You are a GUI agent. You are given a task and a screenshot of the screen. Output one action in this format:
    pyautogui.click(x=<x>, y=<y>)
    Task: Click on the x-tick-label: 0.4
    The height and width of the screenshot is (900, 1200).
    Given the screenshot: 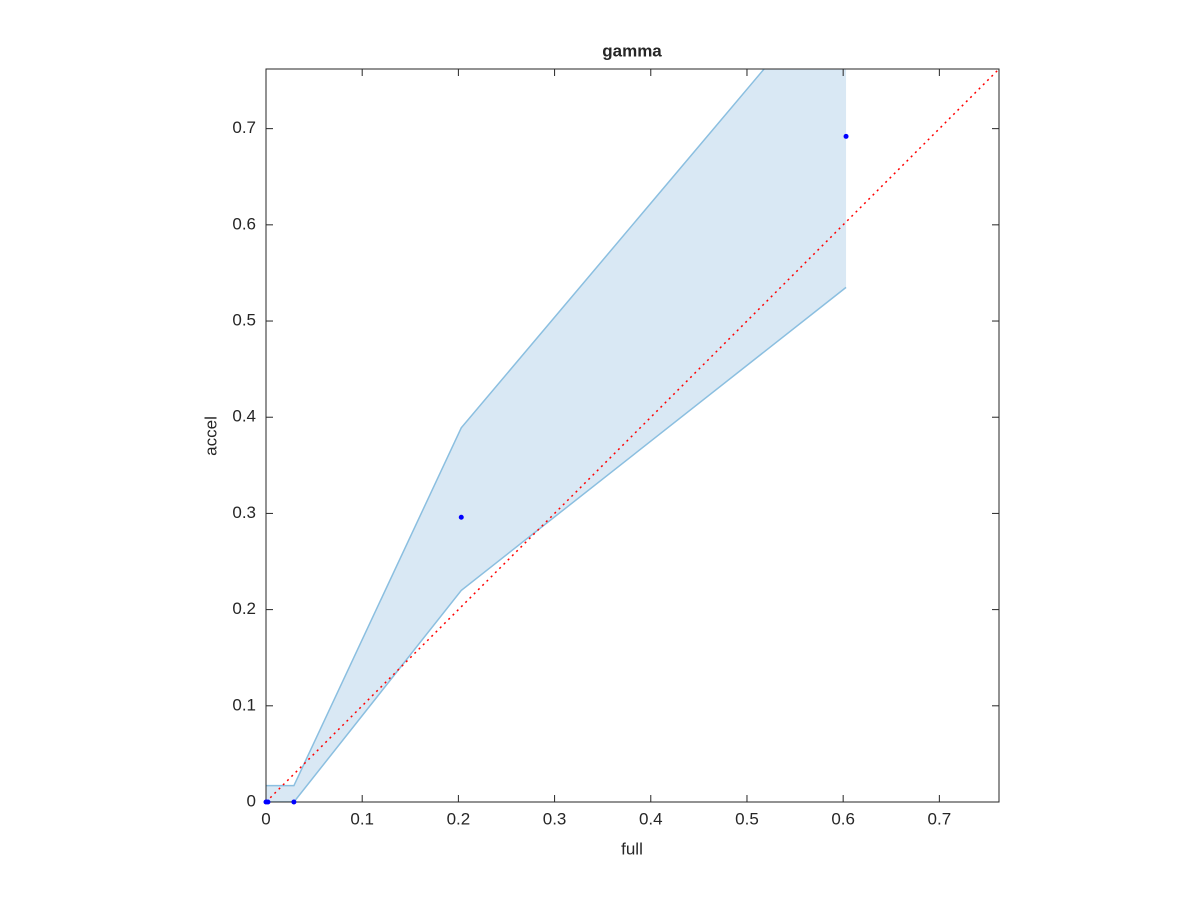 What is the action you would take?
    pyautogui.click(x=651, y=818)
    